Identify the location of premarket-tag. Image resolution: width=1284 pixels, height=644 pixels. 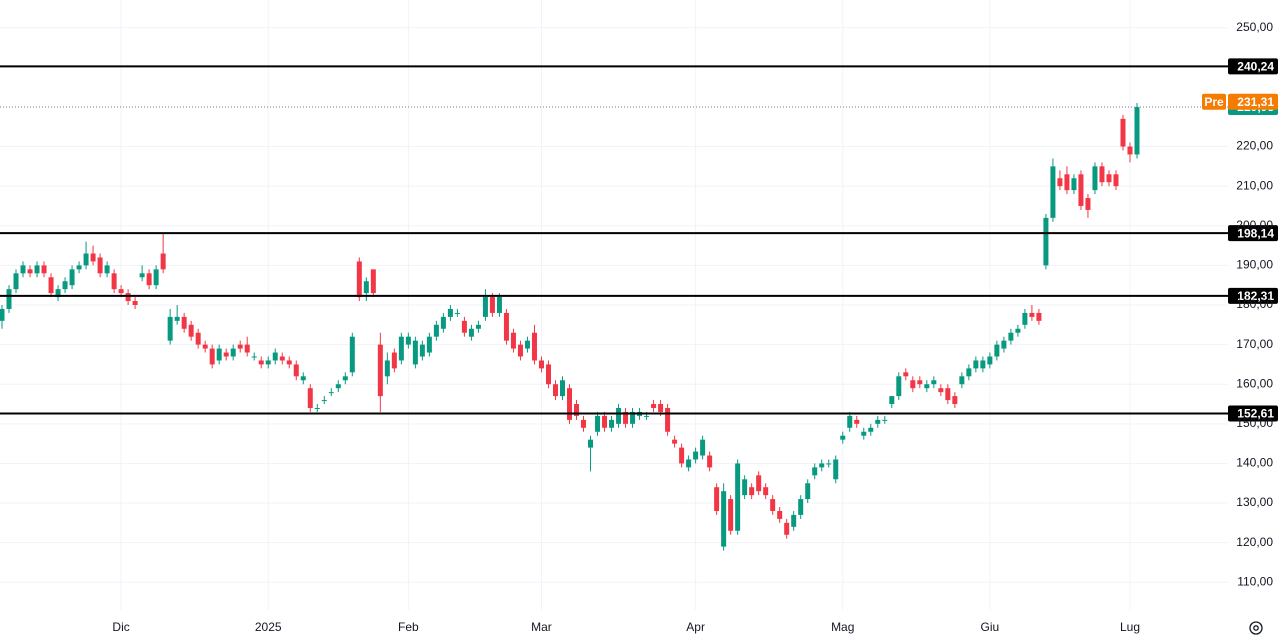
(1214, 101).